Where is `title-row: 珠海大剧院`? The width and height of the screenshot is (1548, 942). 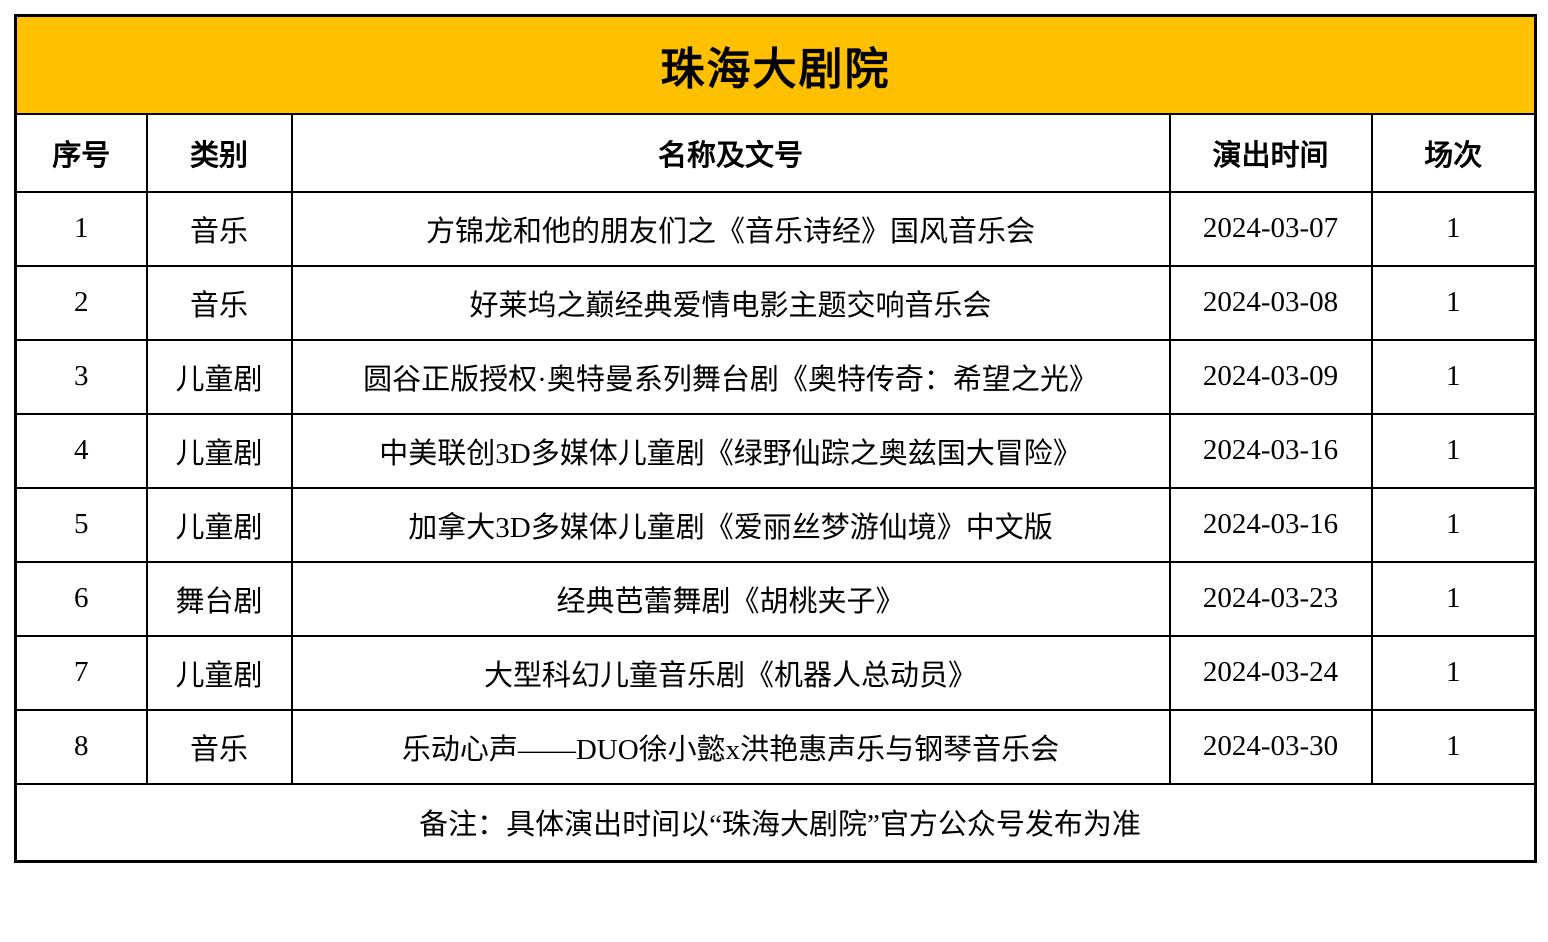 title-row: 珠海大剧院 is located at coordinates (775, 64).